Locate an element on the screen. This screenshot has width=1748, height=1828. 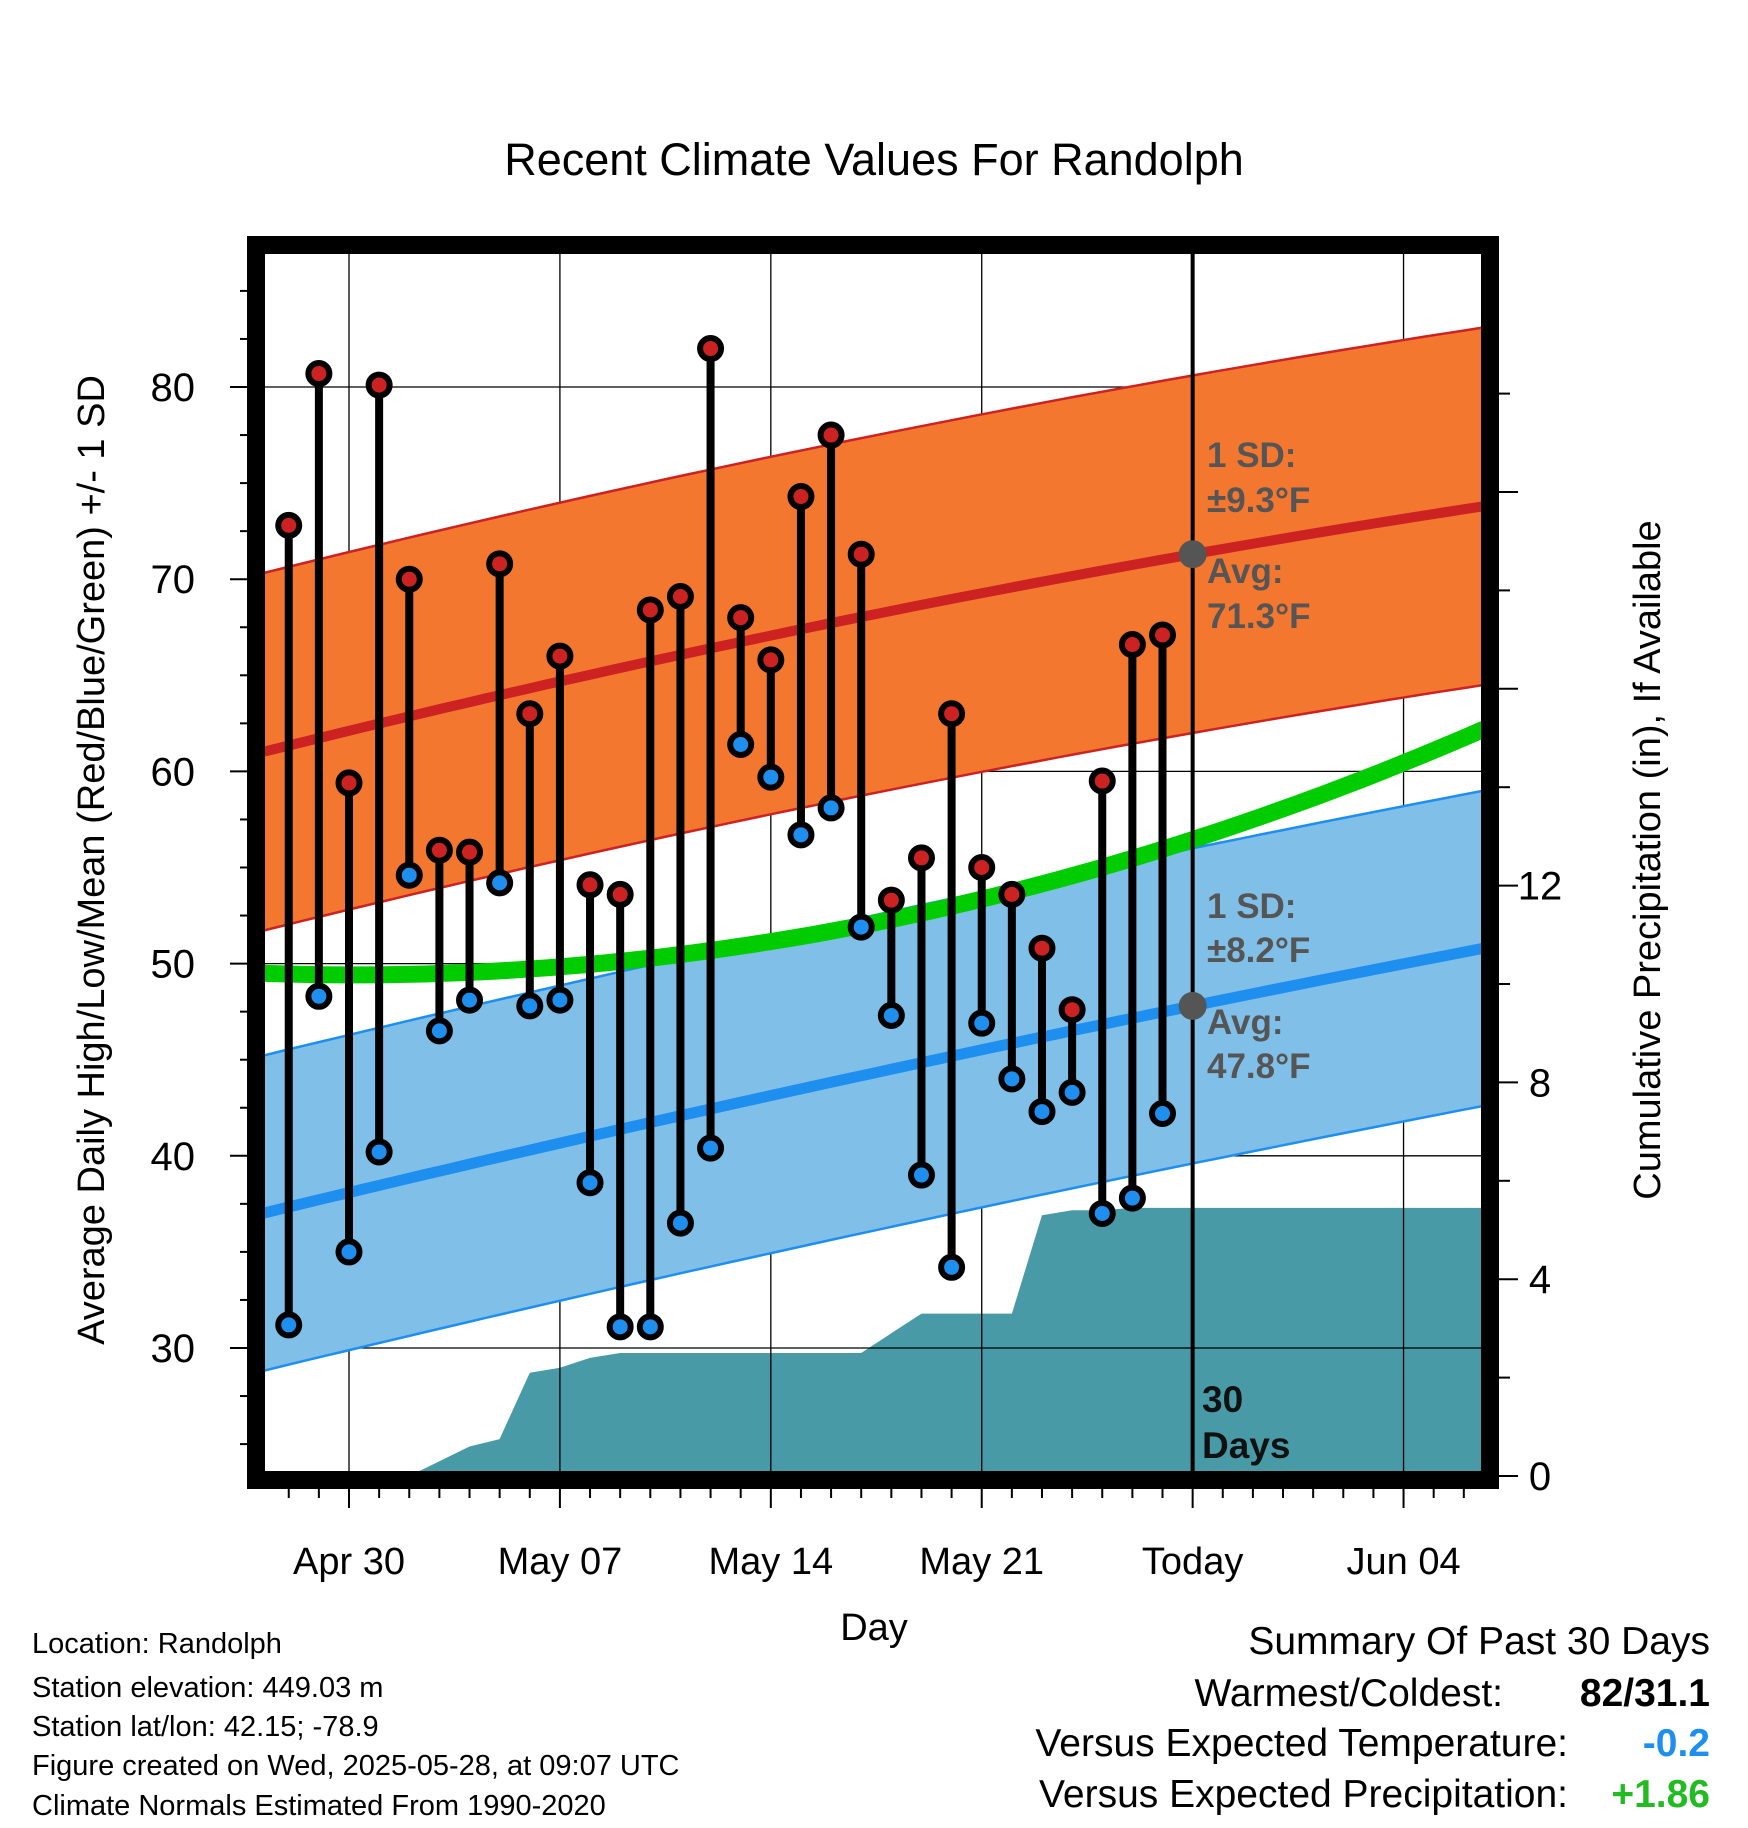
chart-title: Recent Climate Values For Randolph is located at coordinates (874, 159).